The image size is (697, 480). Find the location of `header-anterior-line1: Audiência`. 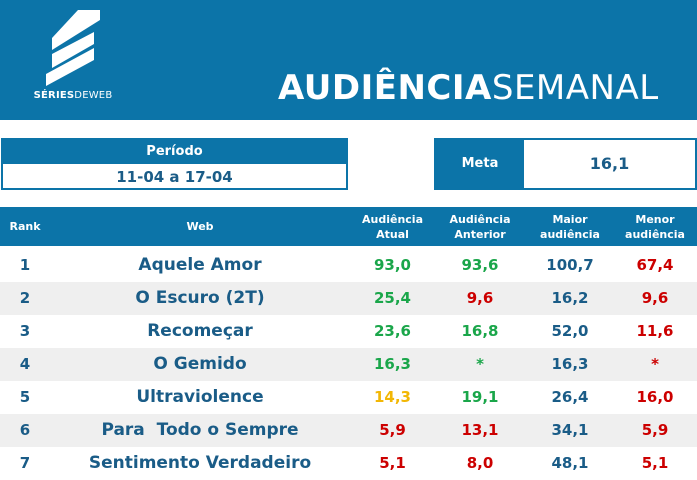

header-anterior-line1: Audiência is located at coordinates (480, 219).